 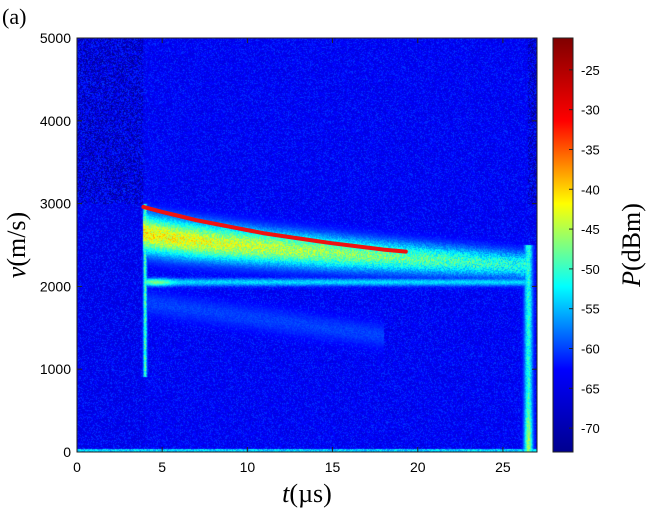 I want to click on y-tick-label: 2000, so click(x=55, y=286).